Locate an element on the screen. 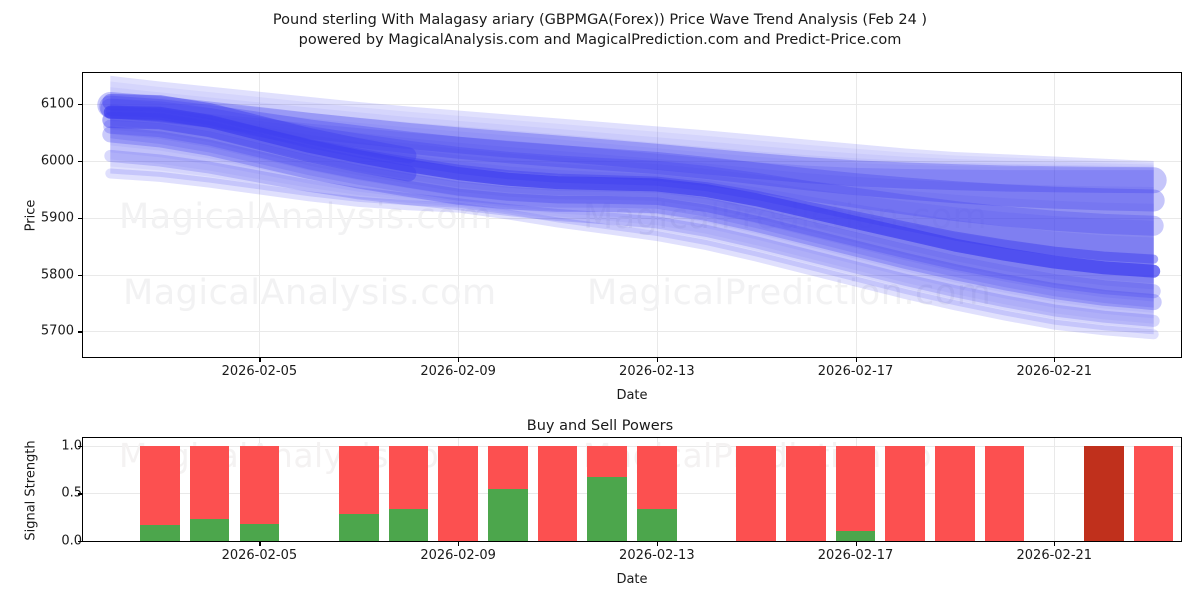 The image size is (1200, 600). main-y-tick-5800: 5800 is located at coordinates (57, 275).